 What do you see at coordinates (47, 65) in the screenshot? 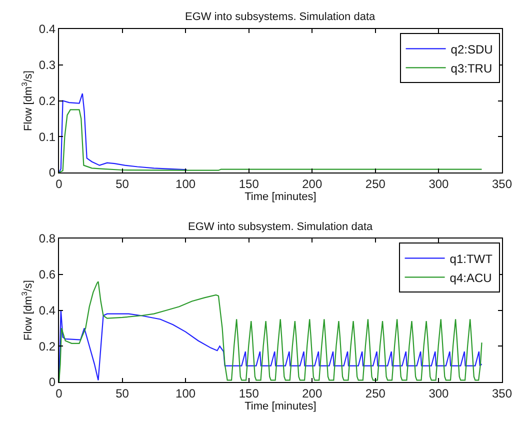
I see `y-tick-label: 0.3` at bounding box center [47, 65].